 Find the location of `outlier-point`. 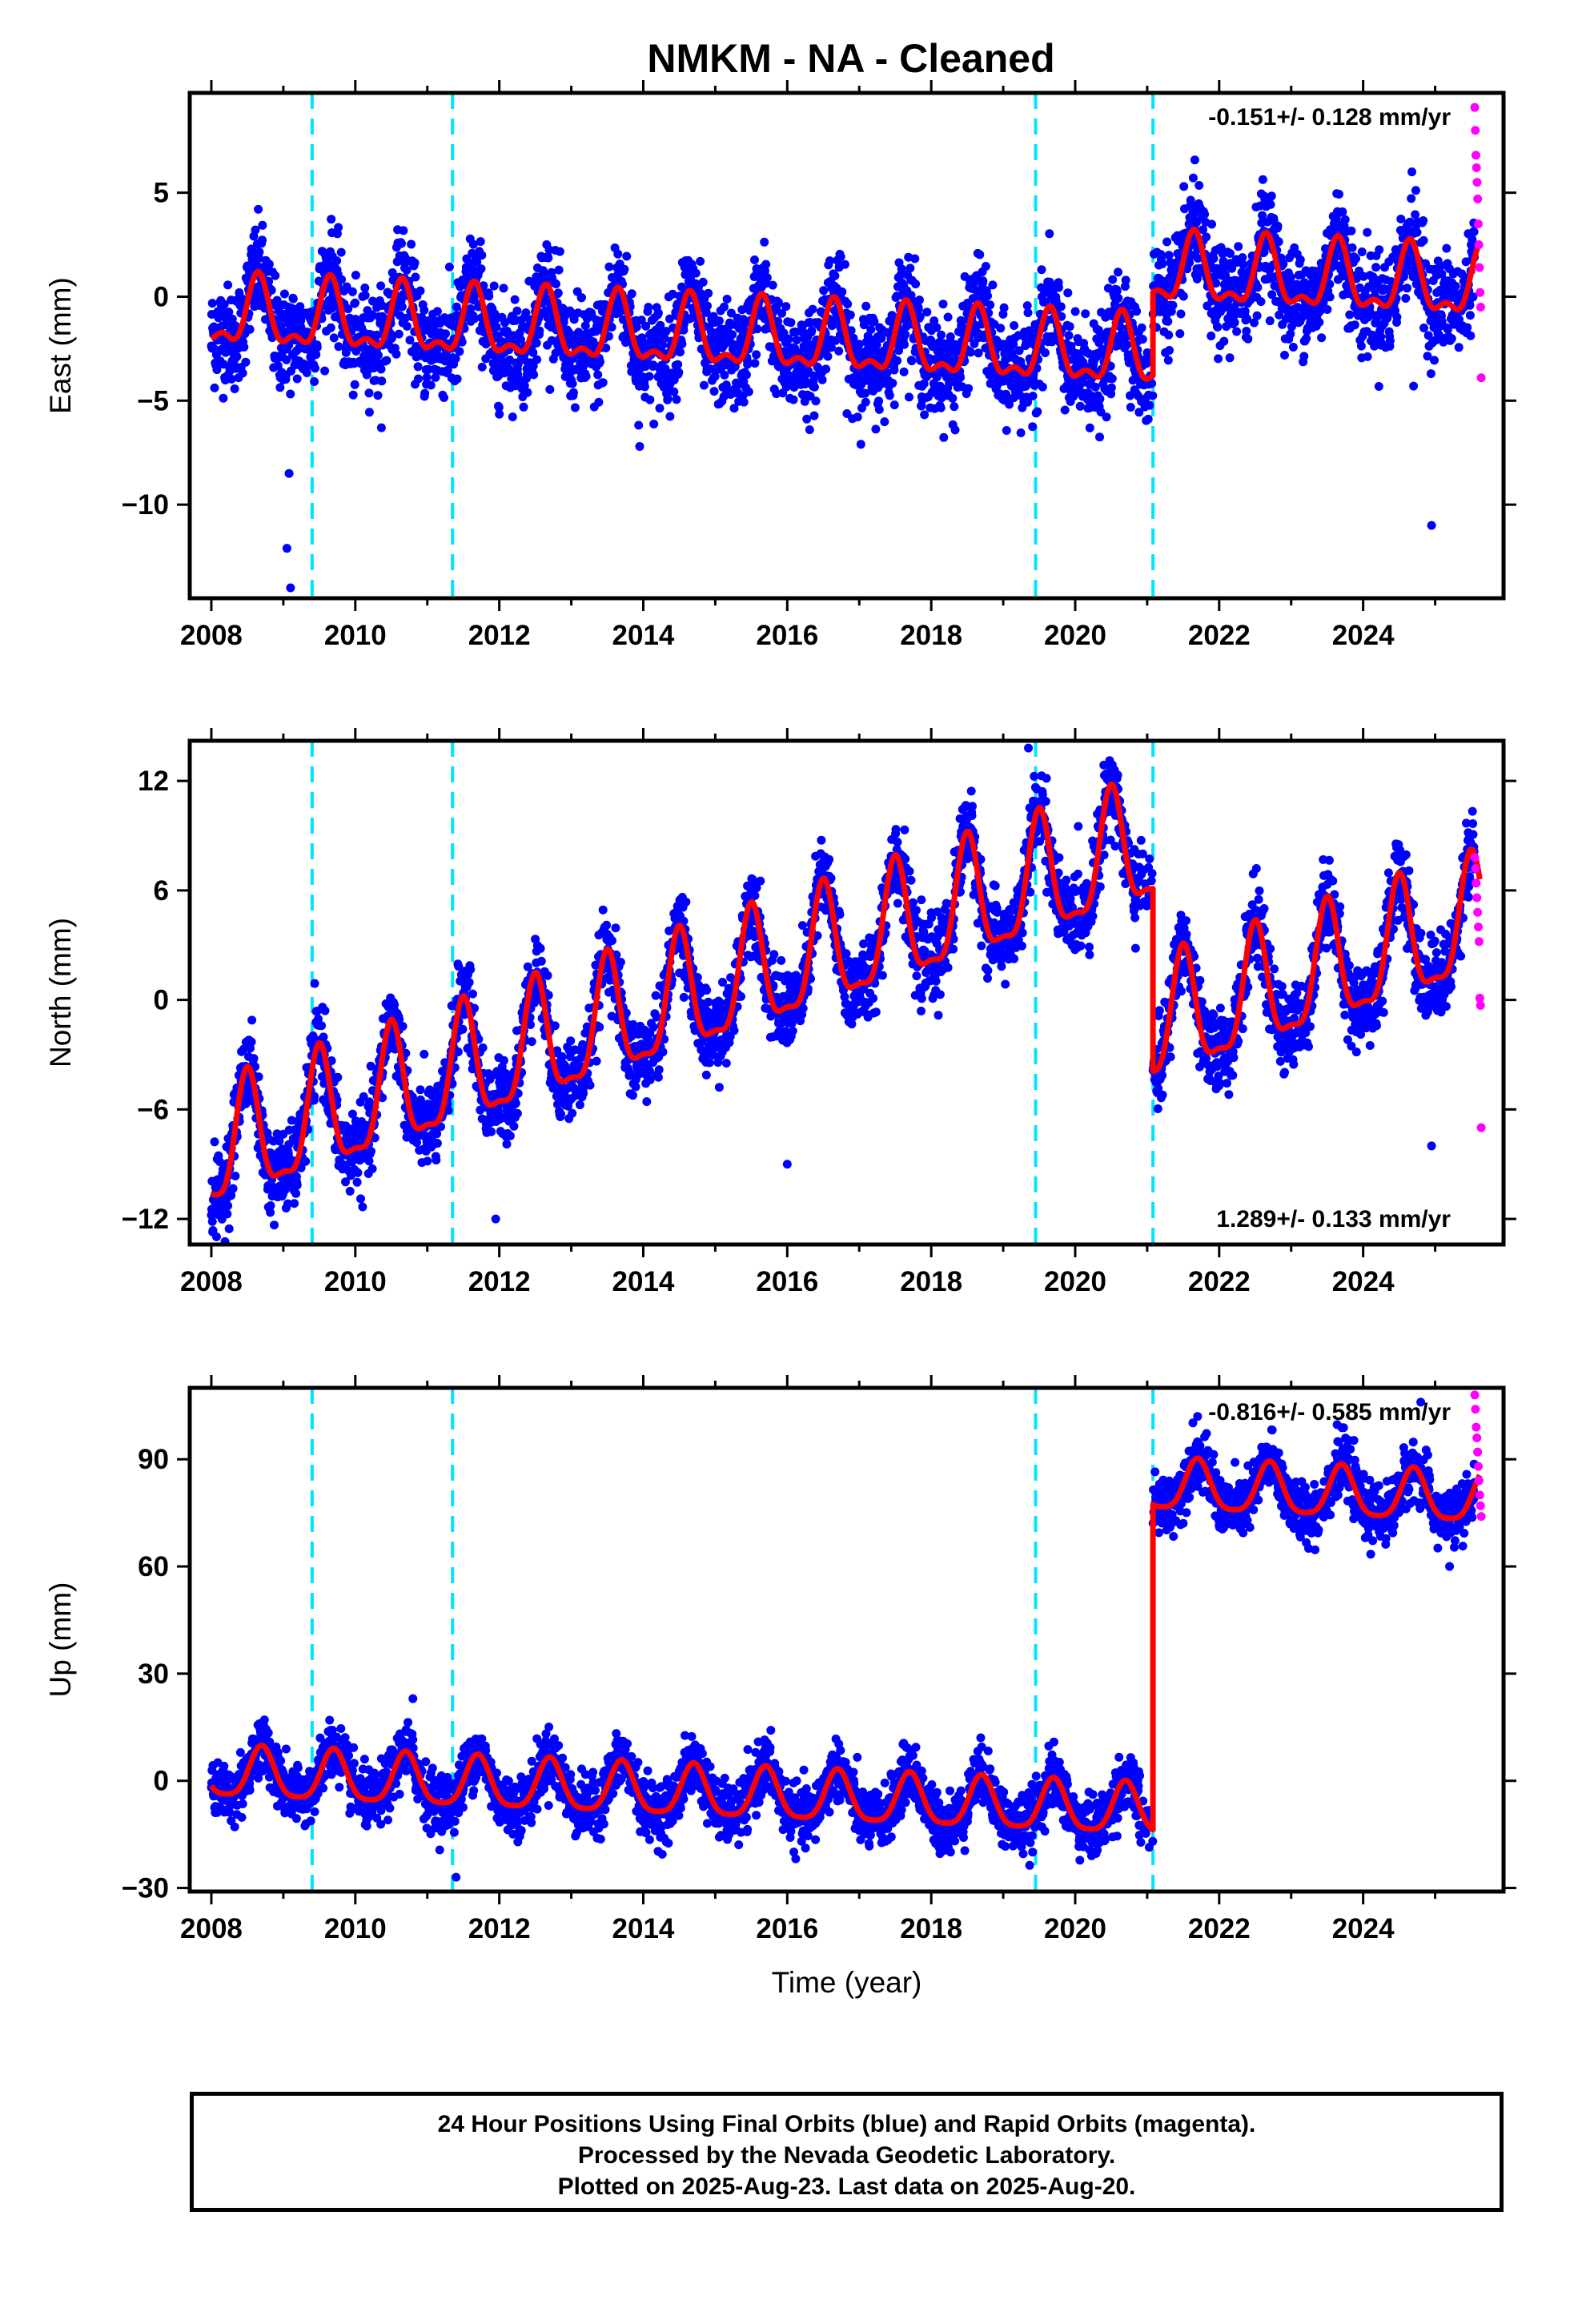

outlier-point is located at coordinates (1414, 386).